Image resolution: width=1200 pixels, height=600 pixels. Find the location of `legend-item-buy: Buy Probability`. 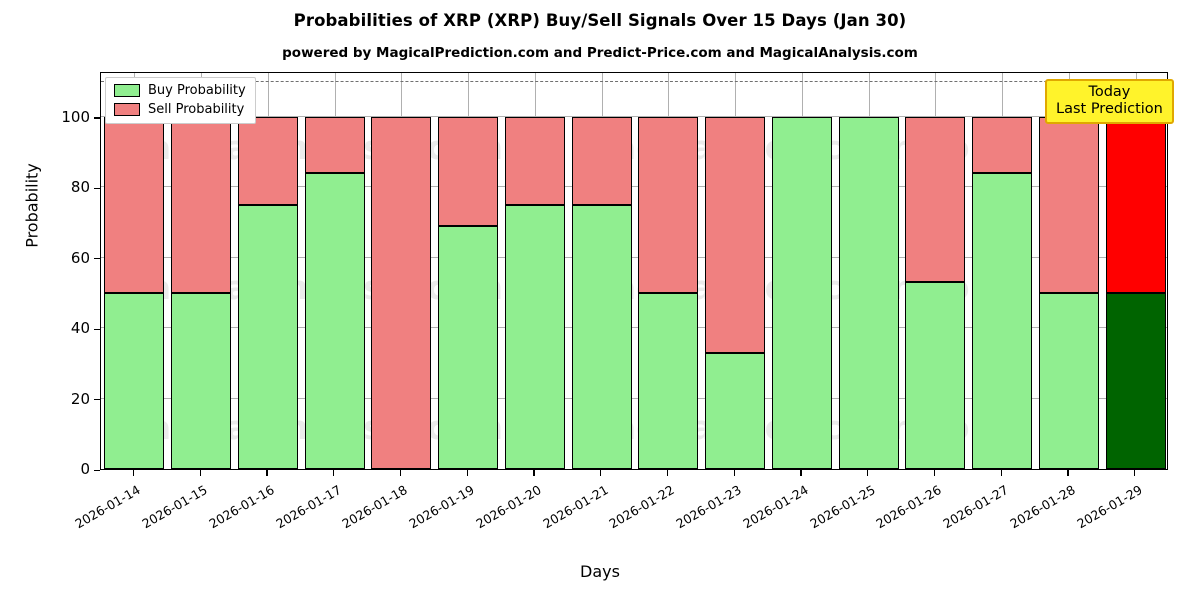

legend-item-buy: Buy Probability is located at coordinates (180, 90).